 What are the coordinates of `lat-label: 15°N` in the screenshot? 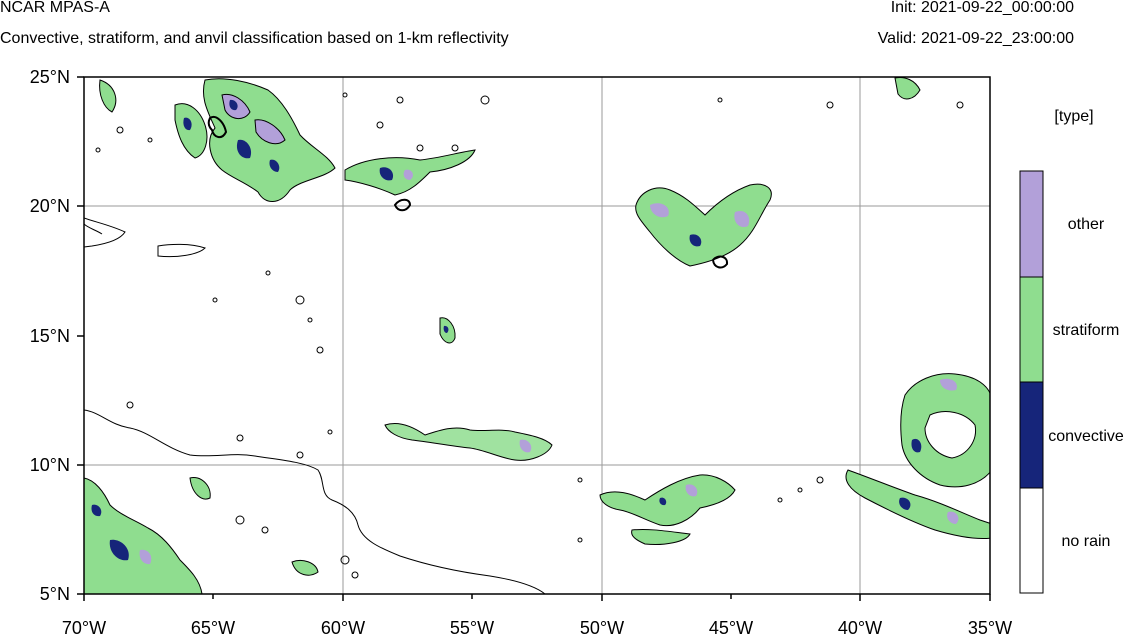 It's located at (50, 336).